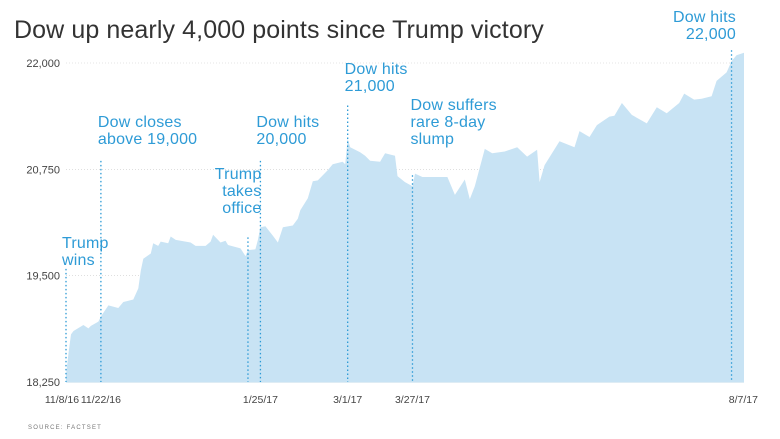 The width and height of the screenshot is (780, 439). I want to click on annotation-label: Dow hits 22,000, so click(704, 26).